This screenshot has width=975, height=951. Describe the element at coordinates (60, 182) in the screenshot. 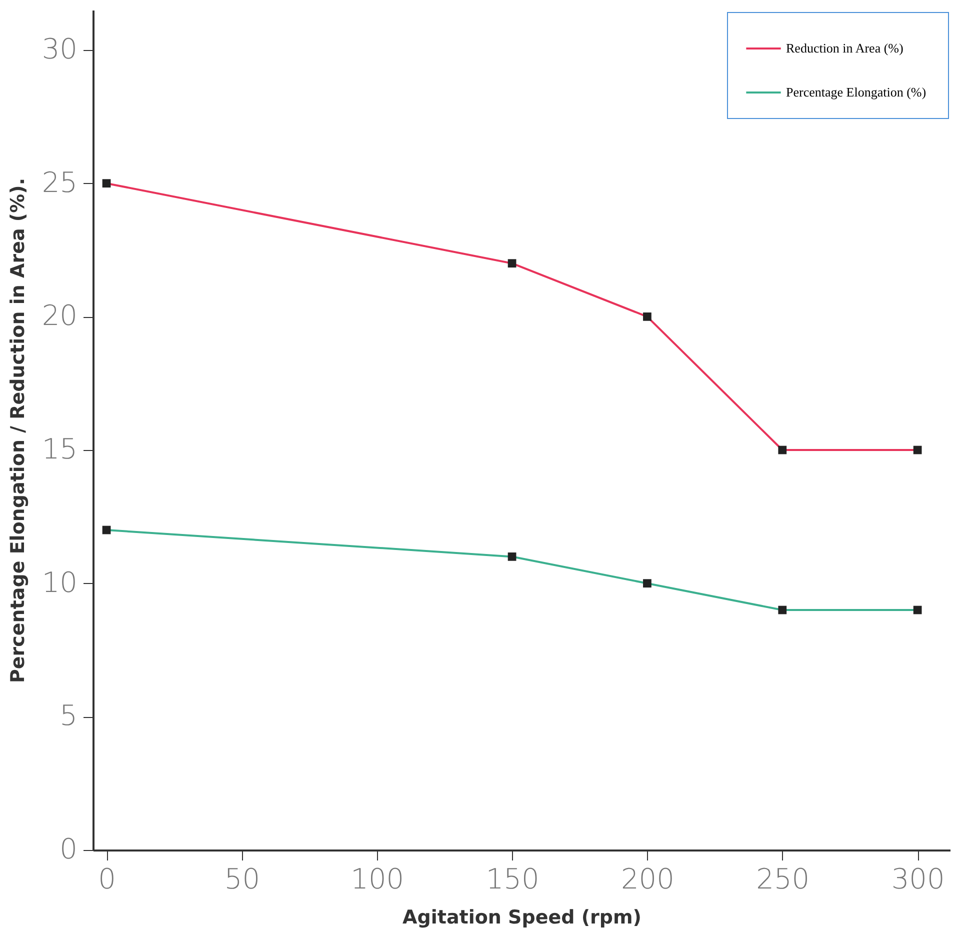

I see `y-tick-label: 25` at that location.